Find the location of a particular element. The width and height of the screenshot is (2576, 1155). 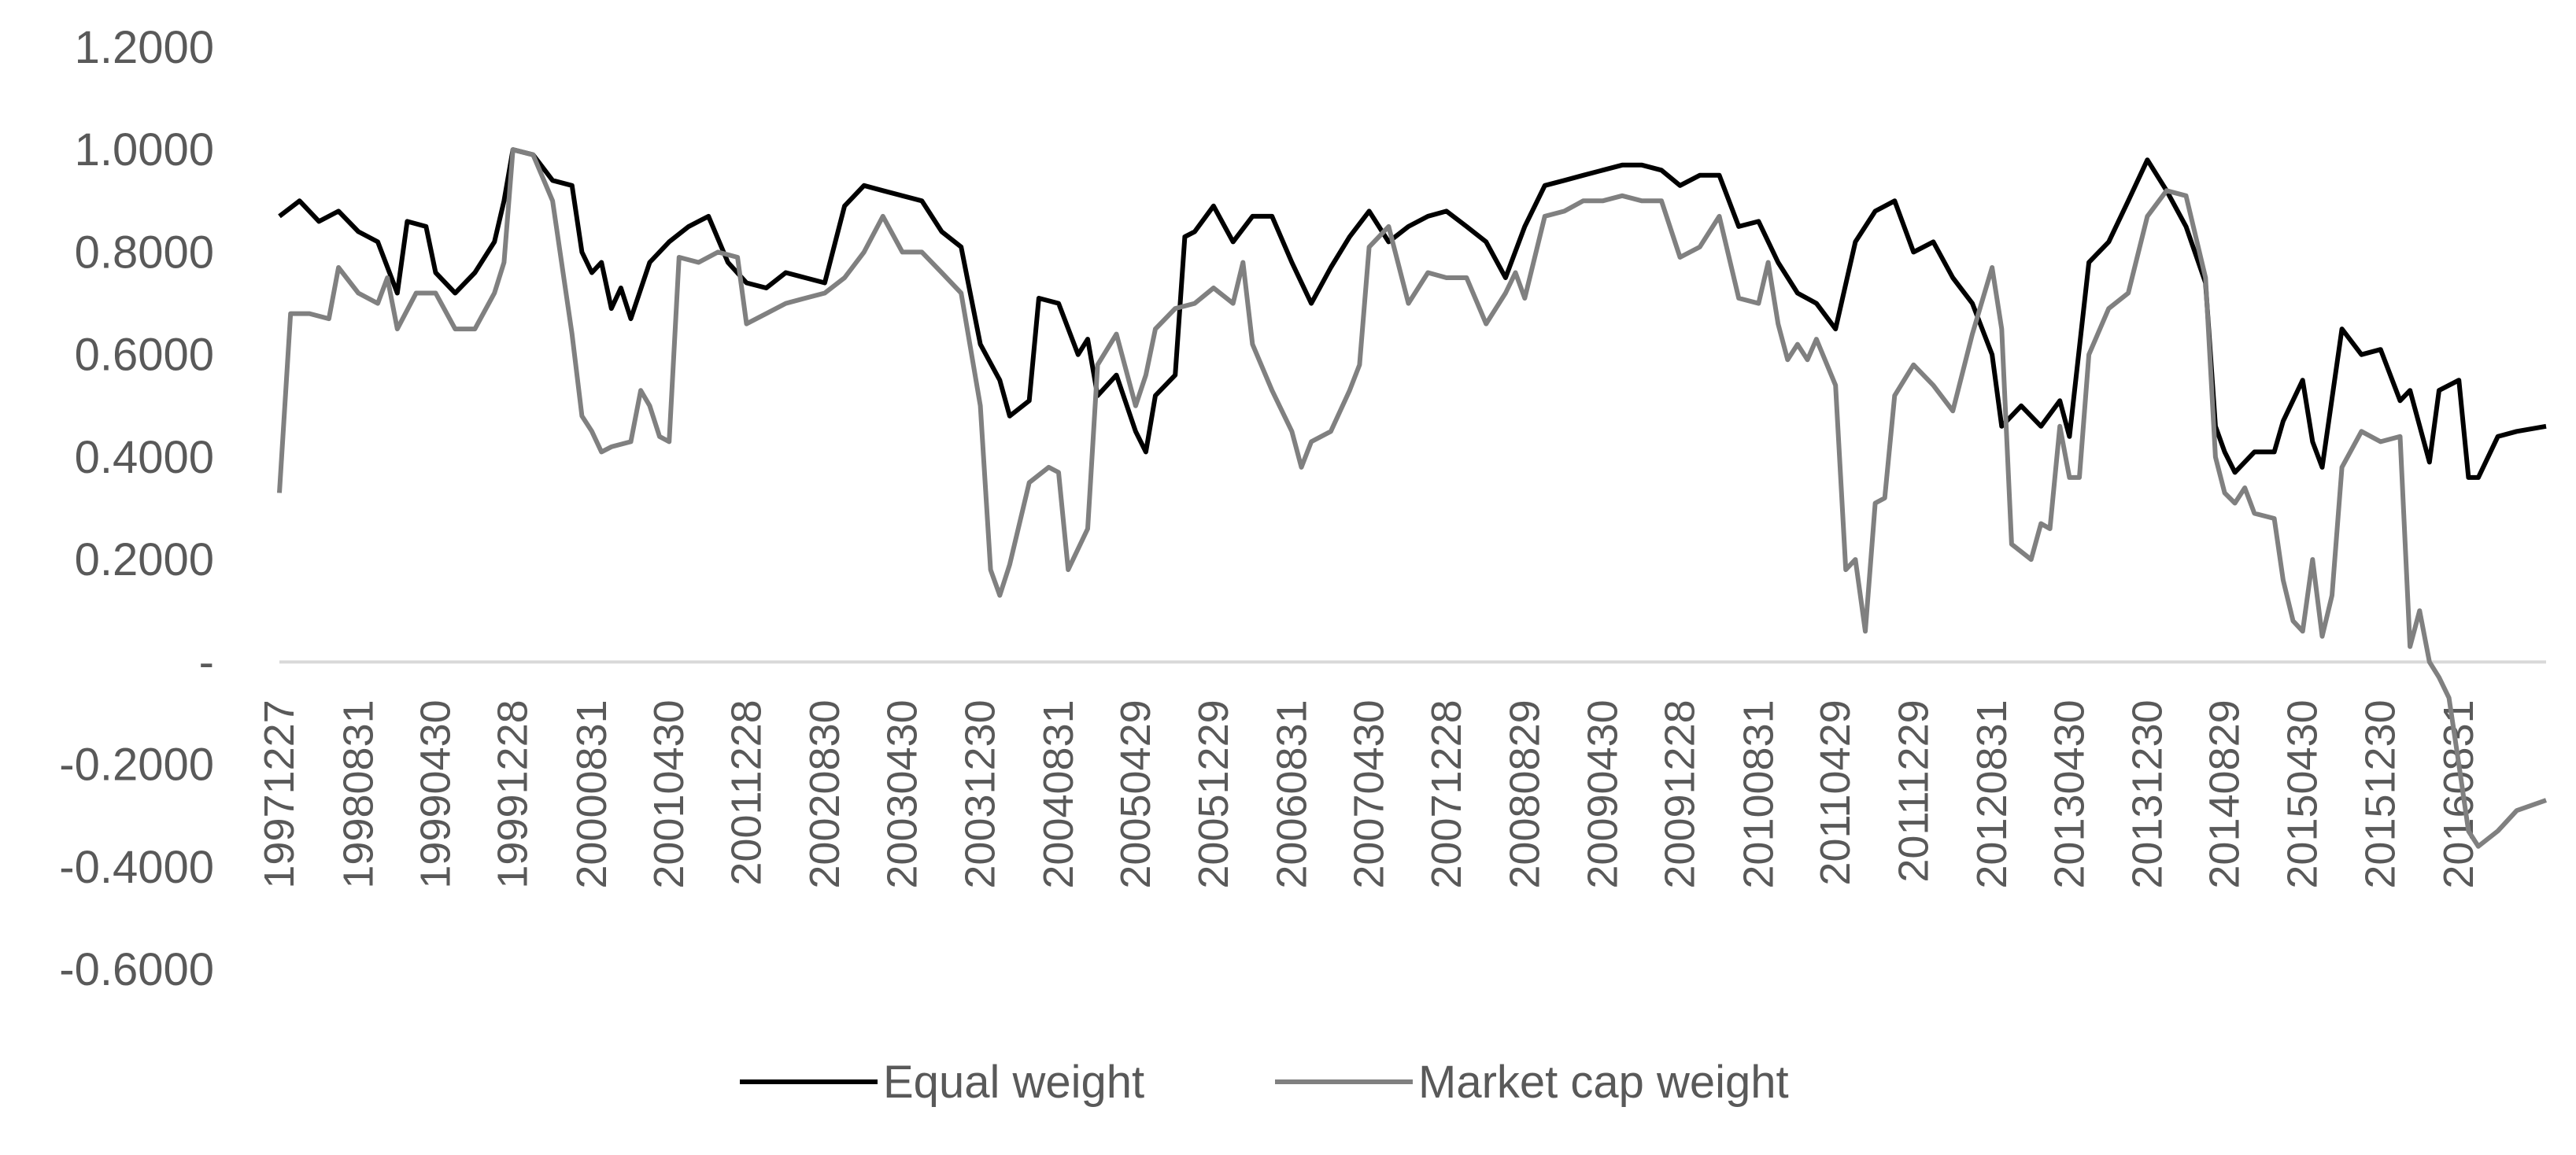

x-tick-label: 19980831 is located at coordinates (358, 793).